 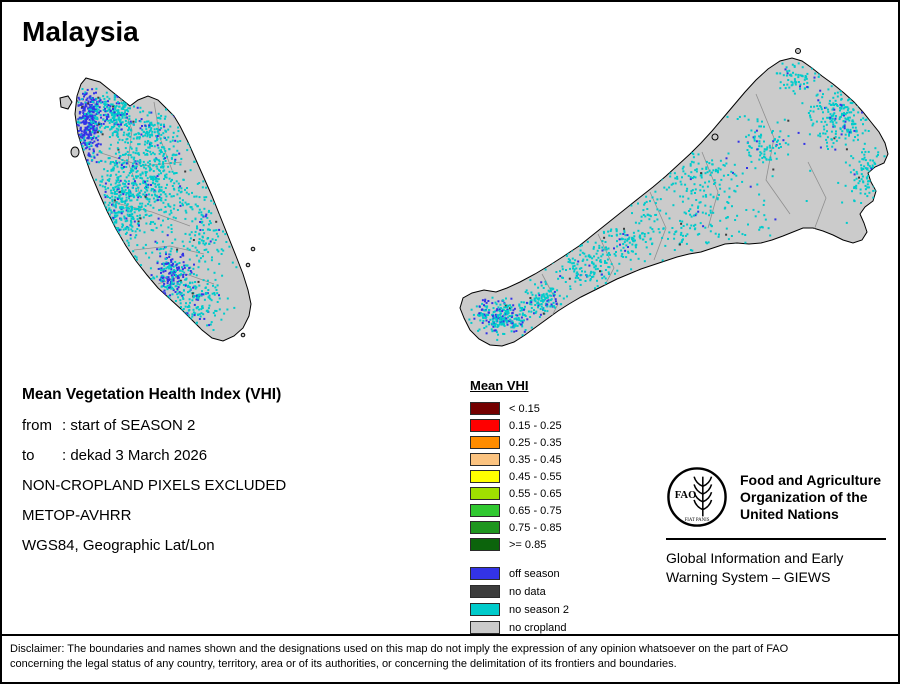 I want to click on langkawi-island, so click(x=66, y=102).